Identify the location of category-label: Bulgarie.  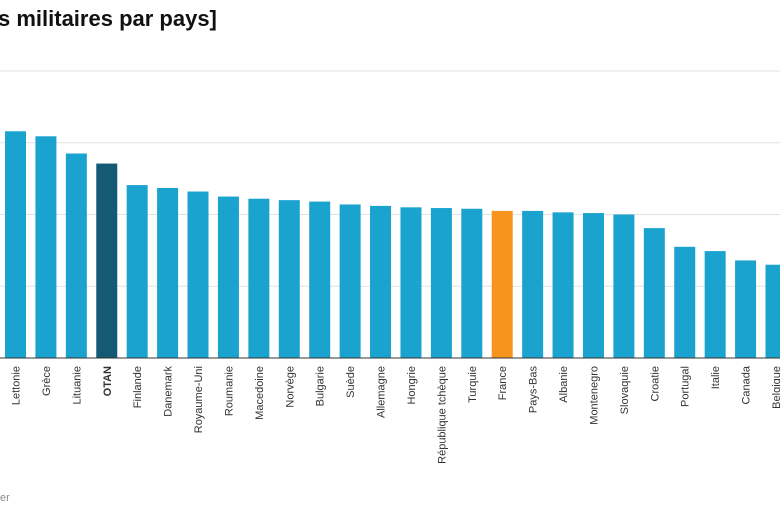
(321, 386).